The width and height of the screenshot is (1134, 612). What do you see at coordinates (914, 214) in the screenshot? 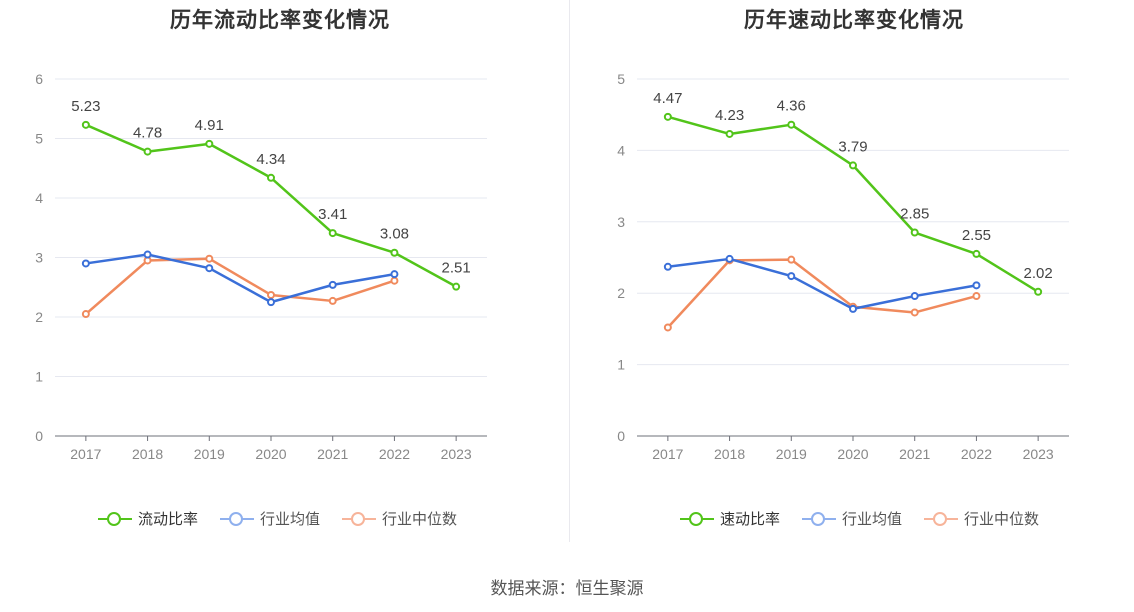
I see `data-label: 2.85` at bounding box center [914, 214].